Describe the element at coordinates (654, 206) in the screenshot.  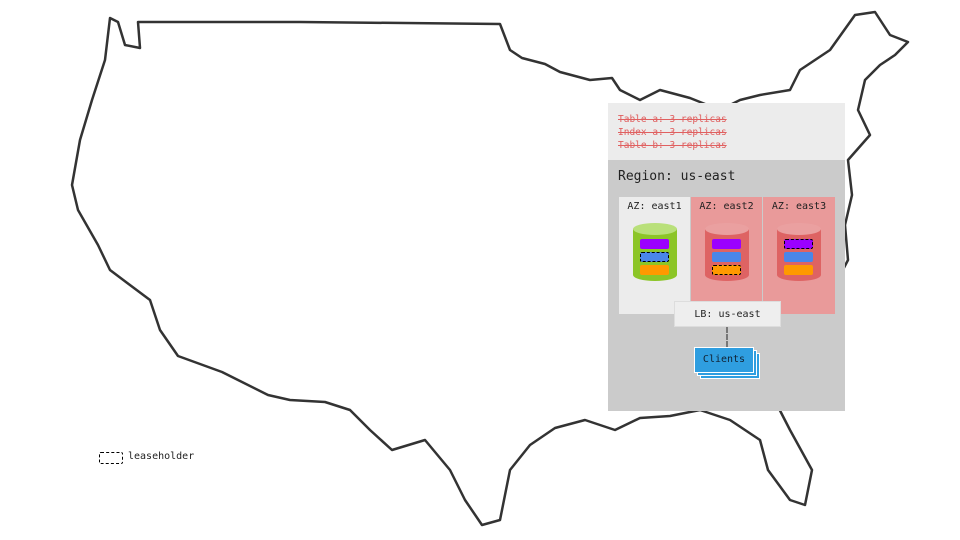
I see `az-label: AZ: east1` at that location.